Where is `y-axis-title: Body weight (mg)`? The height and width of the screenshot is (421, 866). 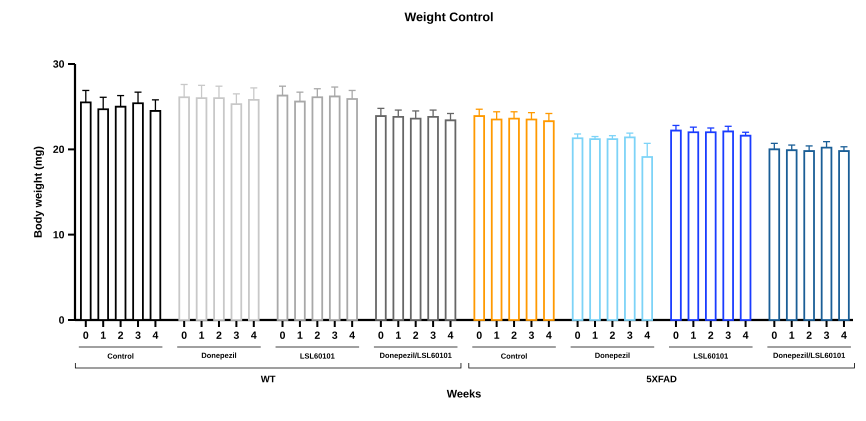 y-axis-title: Body weight (mg) is located at coordinates (39, 192).